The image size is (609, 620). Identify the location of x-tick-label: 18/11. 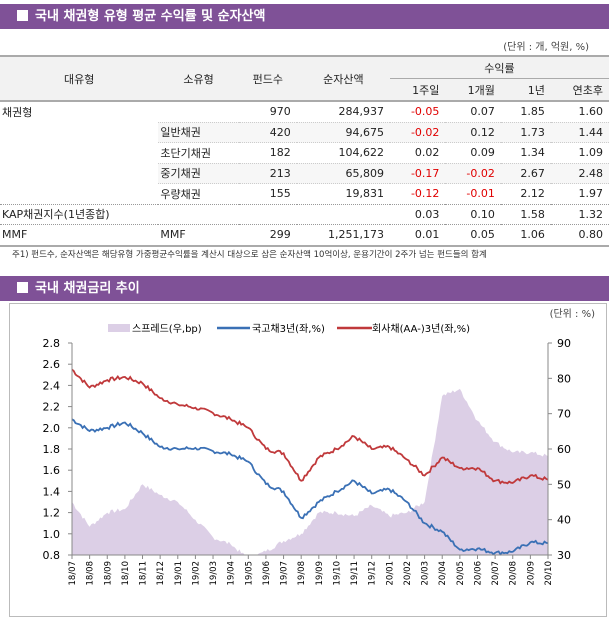
(144, 573).